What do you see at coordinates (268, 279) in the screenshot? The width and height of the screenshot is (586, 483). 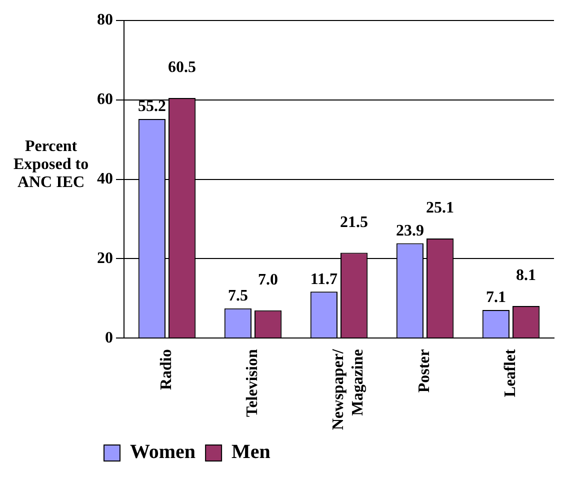 I see `data-label: 7.0` at bounding box center [268, 279].